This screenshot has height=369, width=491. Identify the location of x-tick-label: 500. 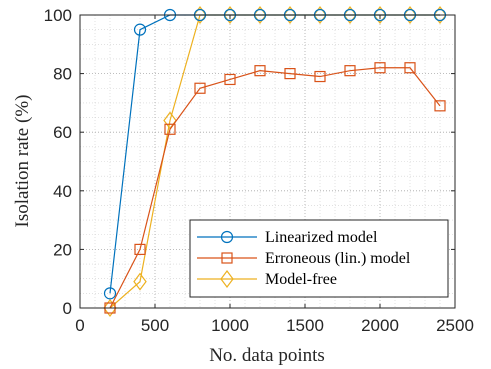
(155, 325).